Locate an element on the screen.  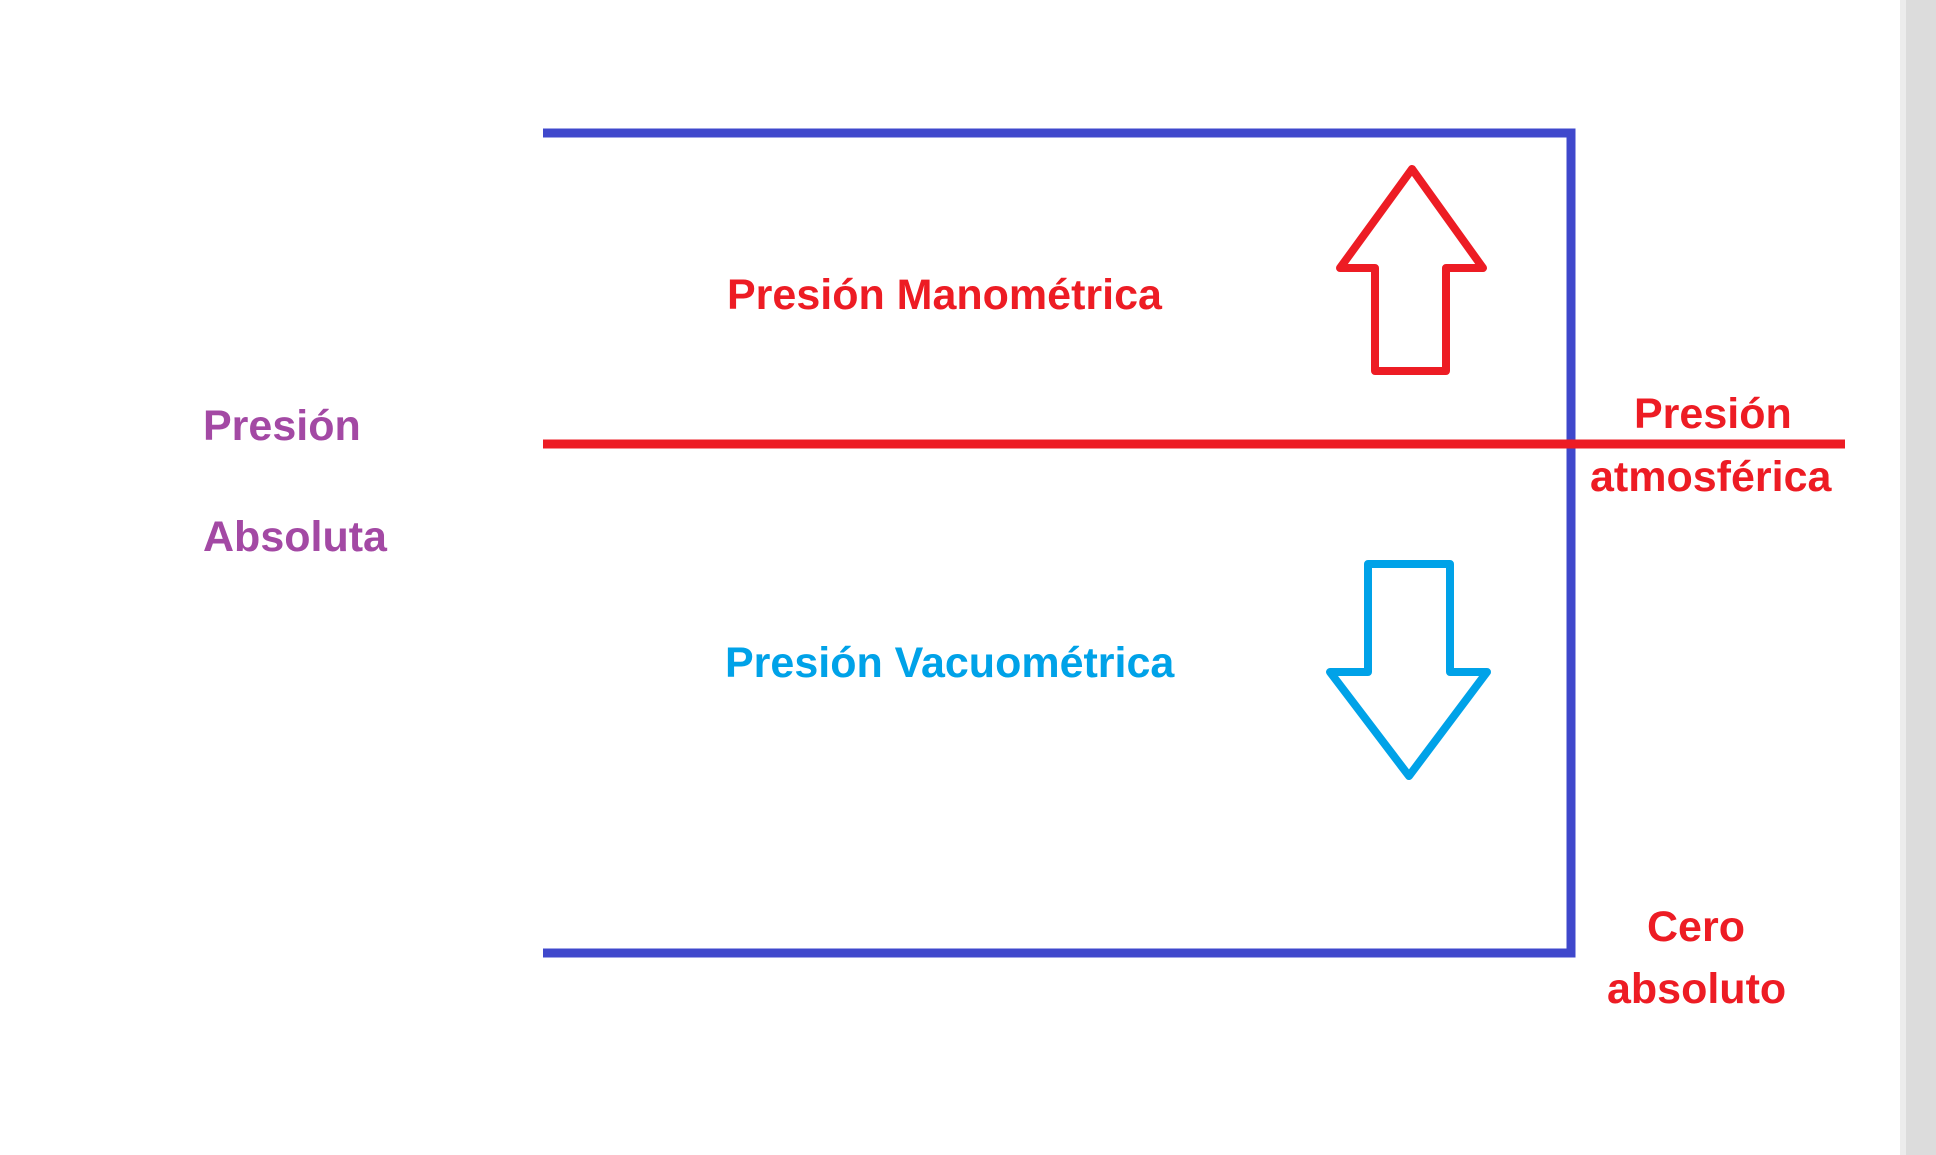
atmospheric-pressure-label-line1: Presión is located at coordinates (1713, 414).